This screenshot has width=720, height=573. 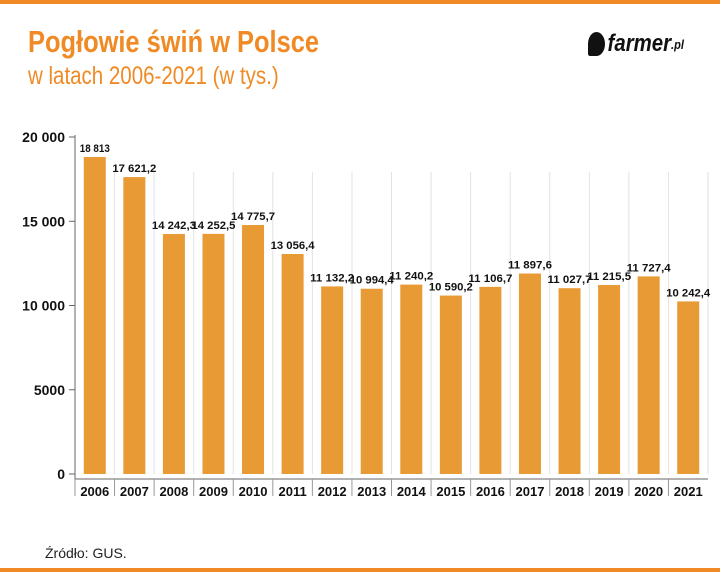 I want to click on farmer-logo: farmer .pl, so click(x=636, y=44).